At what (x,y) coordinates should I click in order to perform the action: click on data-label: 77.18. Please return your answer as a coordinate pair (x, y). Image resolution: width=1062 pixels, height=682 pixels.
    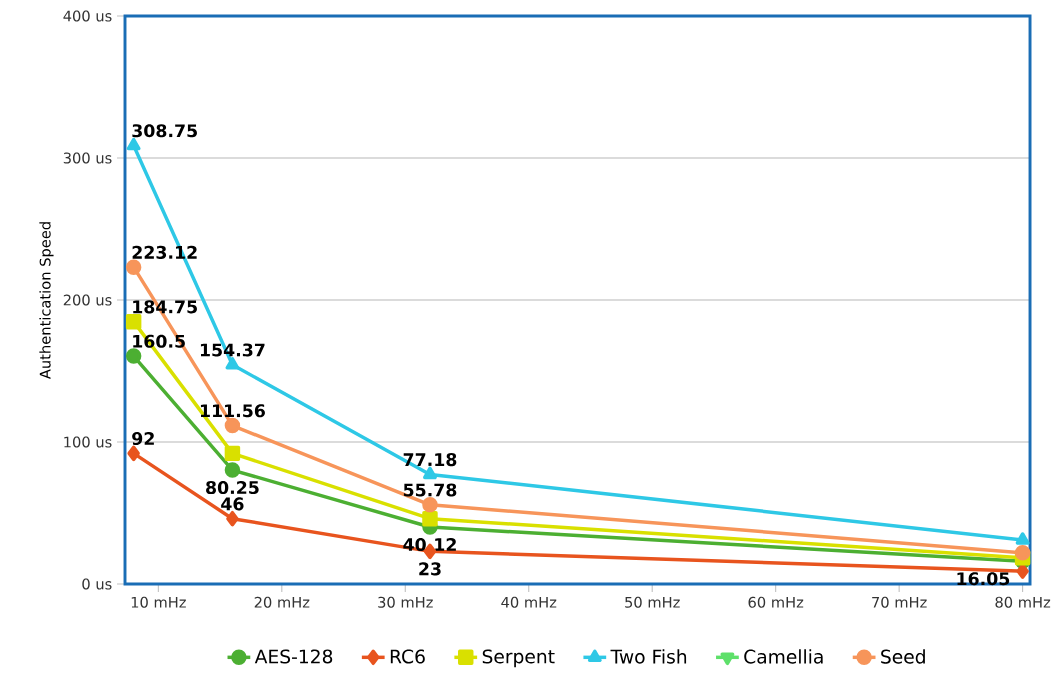
    Looking at the image, I should click on (430, 460).